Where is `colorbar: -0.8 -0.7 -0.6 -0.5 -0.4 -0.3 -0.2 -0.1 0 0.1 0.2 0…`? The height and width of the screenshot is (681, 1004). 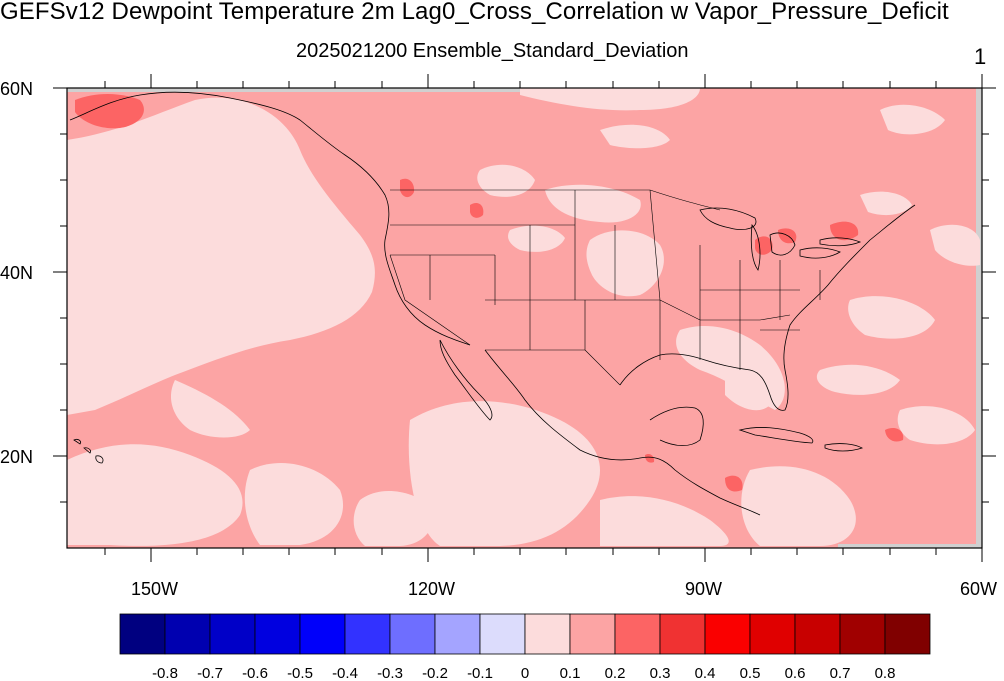
colorbar: -0.8 -0.7 -0.6 -0.5 -0.4 -0.3 -0.2 -0.1 0 0.1 0.2 0… is located at coordinates (525, 647).